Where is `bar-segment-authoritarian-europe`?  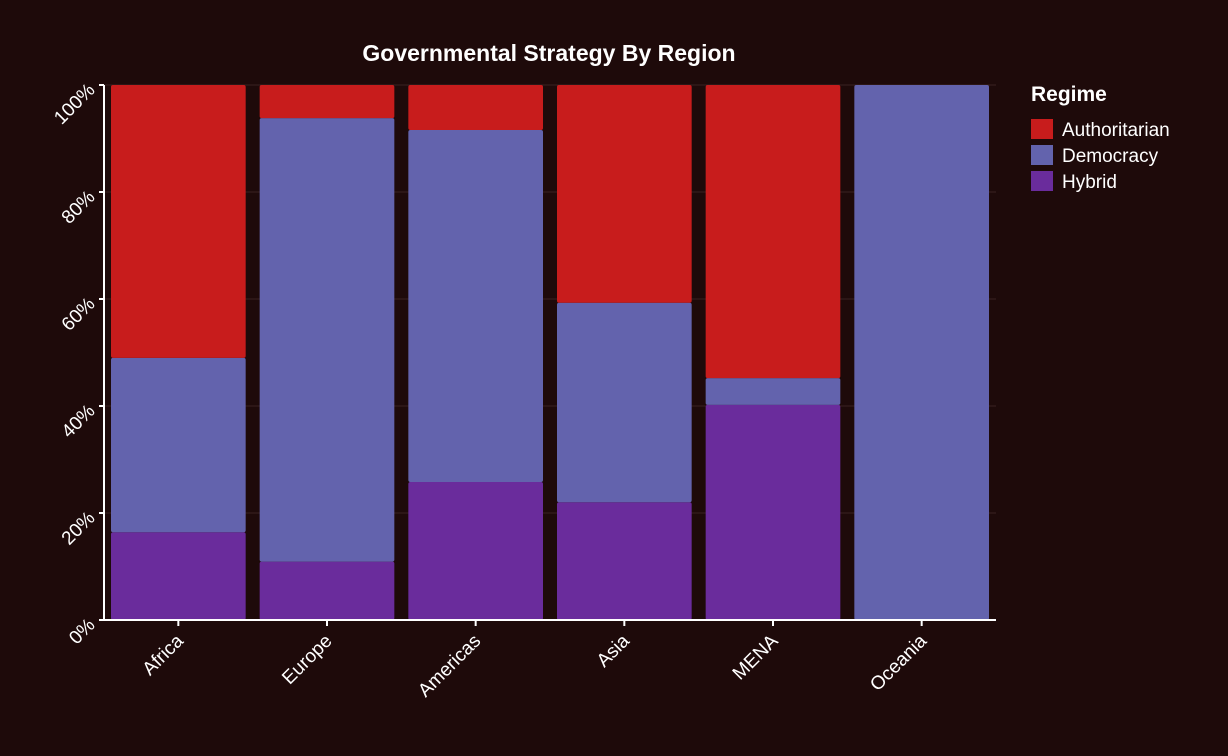
bar-segment-authoritarian-europe is located at coordinates (327, 102).